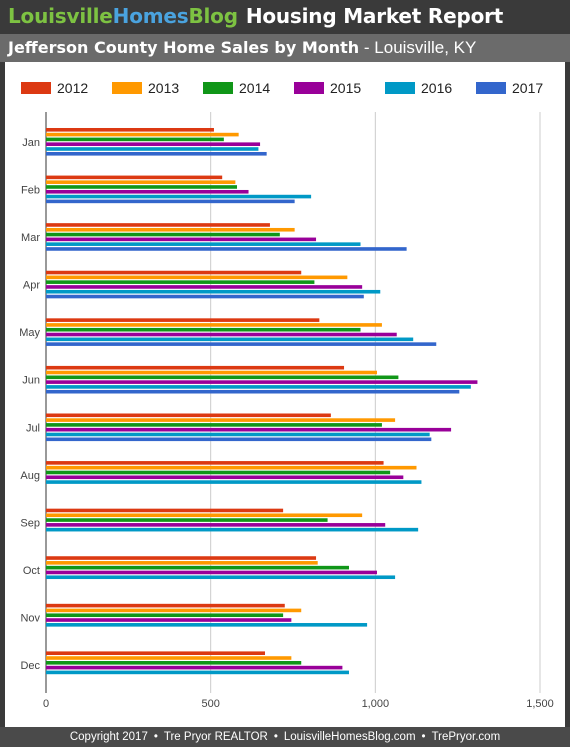  I want to click on category-label: Jul, so click(33, 428).